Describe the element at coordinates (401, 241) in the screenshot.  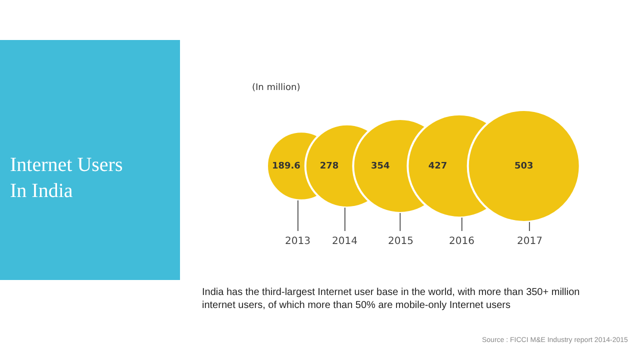
I see `category-label: 2015` at that location.